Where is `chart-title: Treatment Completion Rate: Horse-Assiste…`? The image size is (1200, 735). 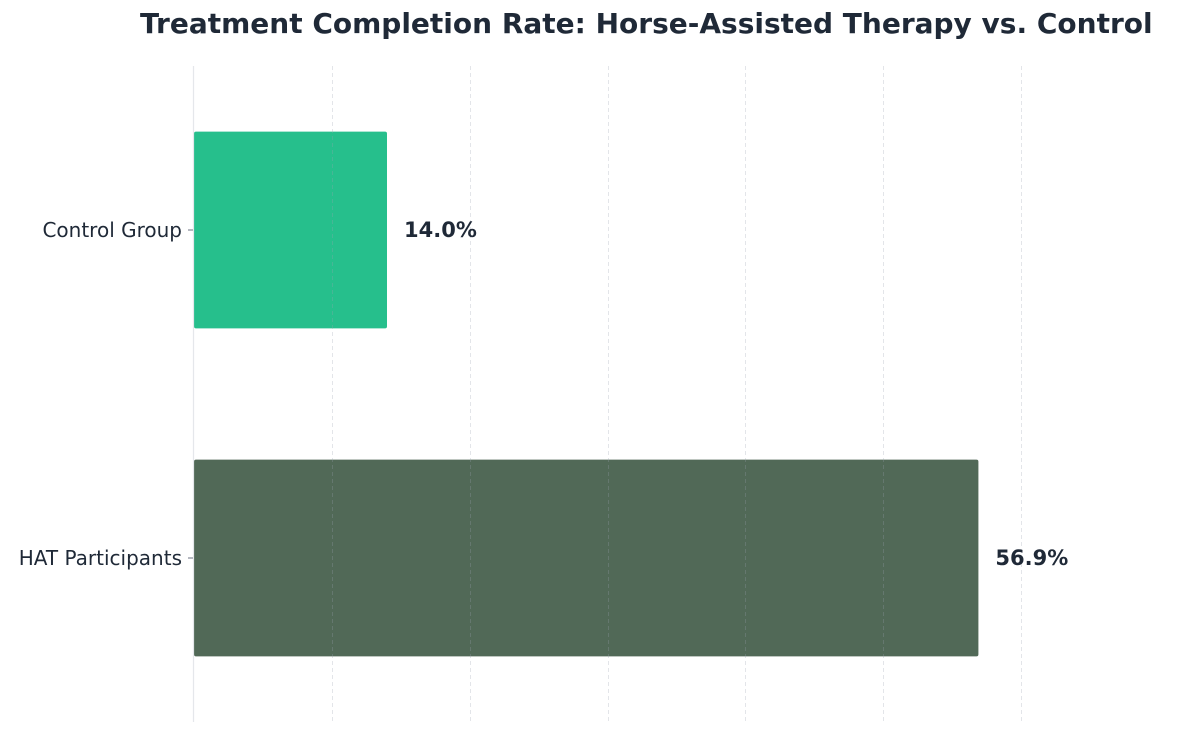 chart-title: Treatment Completion Rate: Horse-Assiste… is located at coordinates (646, 23).